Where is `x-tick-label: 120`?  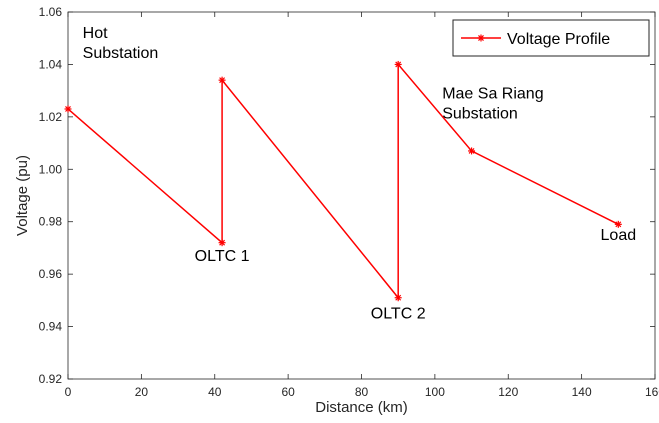 x-tick-label: 120 is located at coordinates (508, 392).